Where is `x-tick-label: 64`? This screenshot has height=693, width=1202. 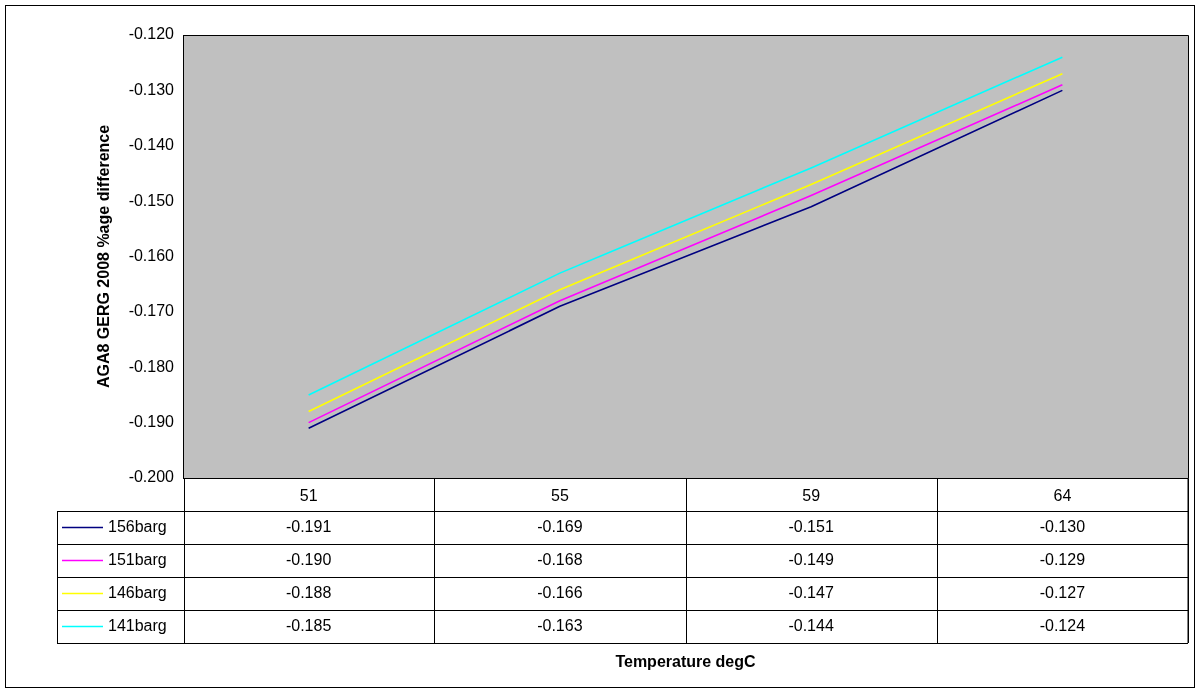
x-tick-label: 64 is located at coordinates (1062, 496).